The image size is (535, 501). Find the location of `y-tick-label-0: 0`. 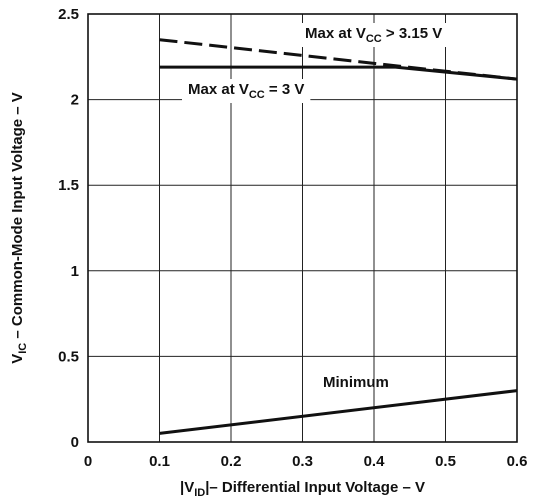

y-tick-label-0: 0 is located at coordinates (75, 442).